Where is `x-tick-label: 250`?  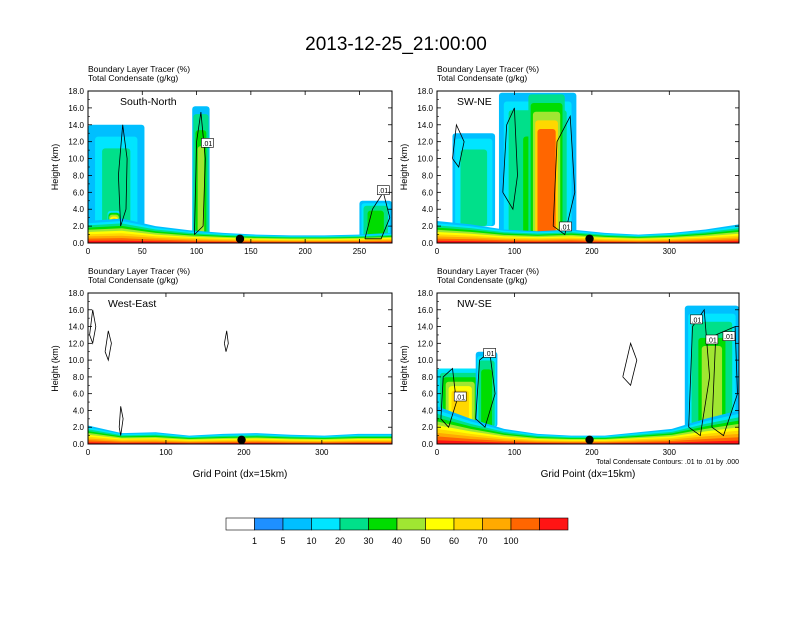 x-tick-label: 250 is located at coordinates (360, 251).